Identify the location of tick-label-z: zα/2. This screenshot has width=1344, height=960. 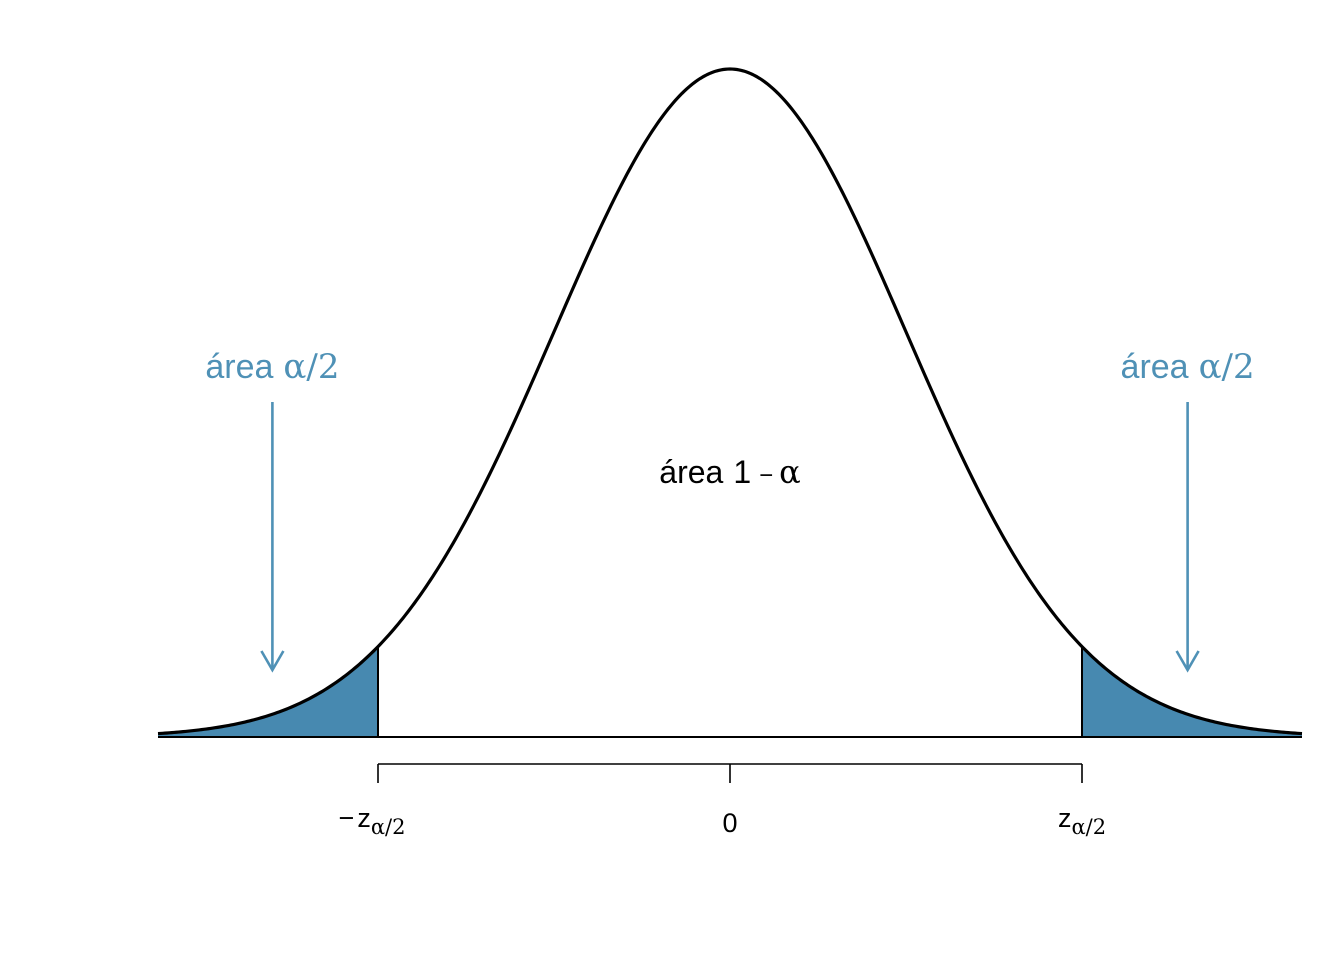
(1082, 821).